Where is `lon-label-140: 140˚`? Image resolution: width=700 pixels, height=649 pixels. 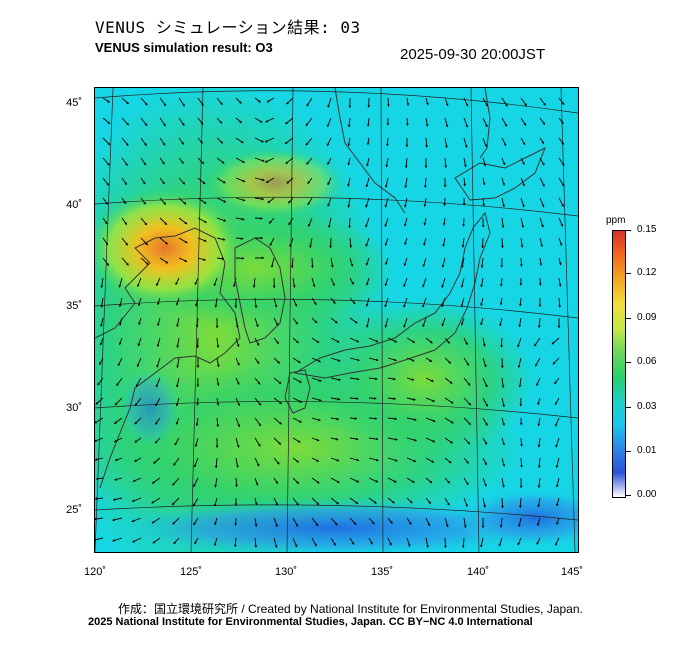 lon-label-140: 140˚ is located at coordinates (478, 572).